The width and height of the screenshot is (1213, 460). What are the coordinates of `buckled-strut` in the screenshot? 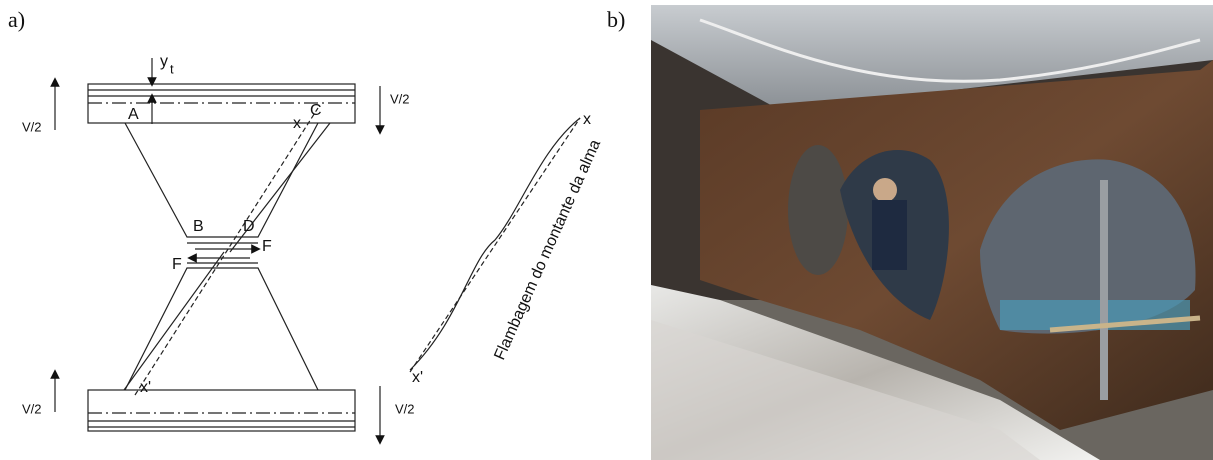 It's located at (495, 244).